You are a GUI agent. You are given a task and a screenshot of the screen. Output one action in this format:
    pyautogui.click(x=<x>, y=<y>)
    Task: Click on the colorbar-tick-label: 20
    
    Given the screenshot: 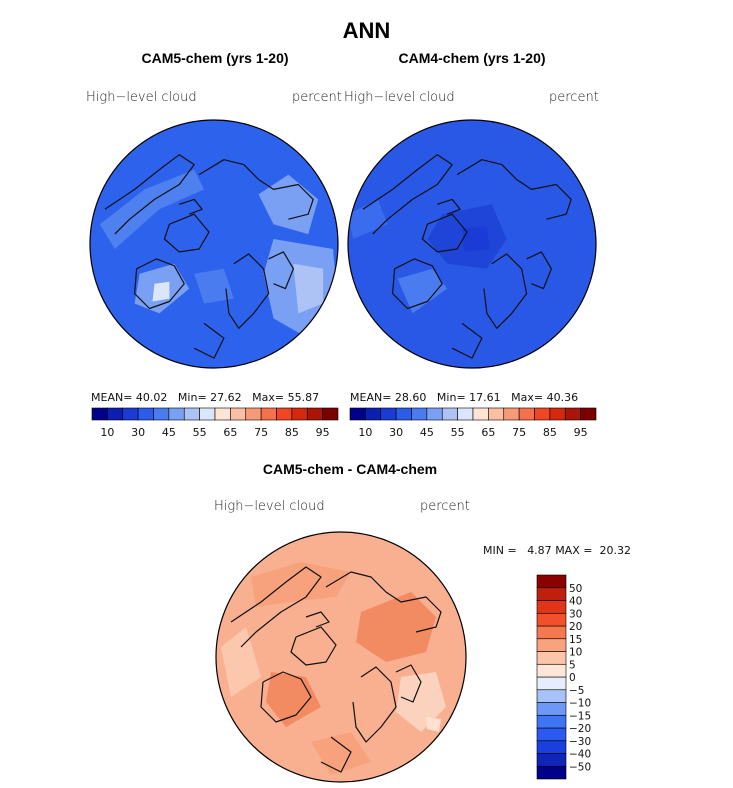 What is the action you would take?
    pyautogui.click(x=575, y=627)
    